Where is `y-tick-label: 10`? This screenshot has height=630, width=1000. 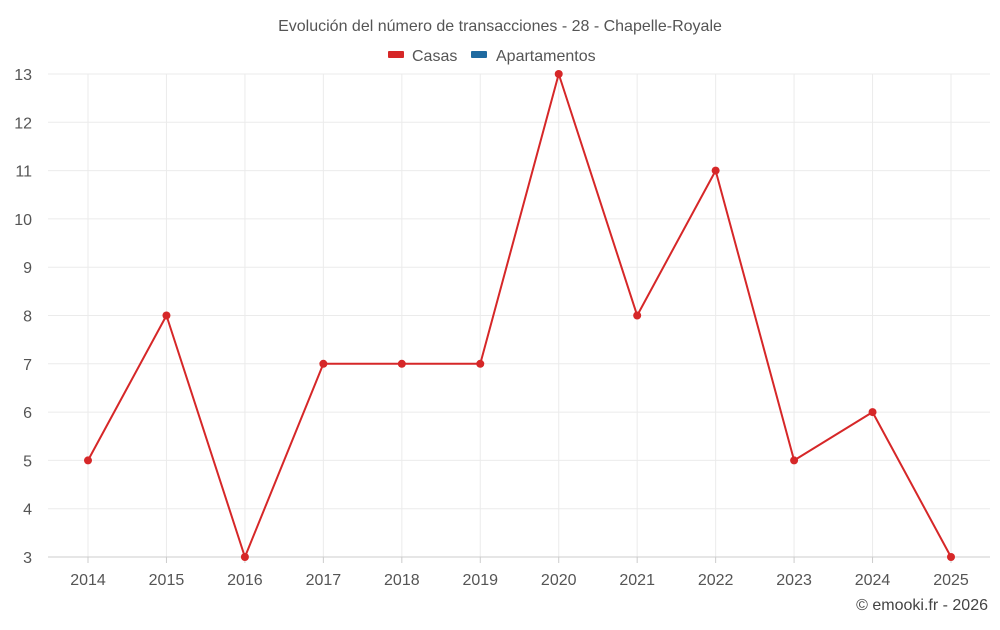
y-tick-label: 10 is located at coordinates (23, 220).